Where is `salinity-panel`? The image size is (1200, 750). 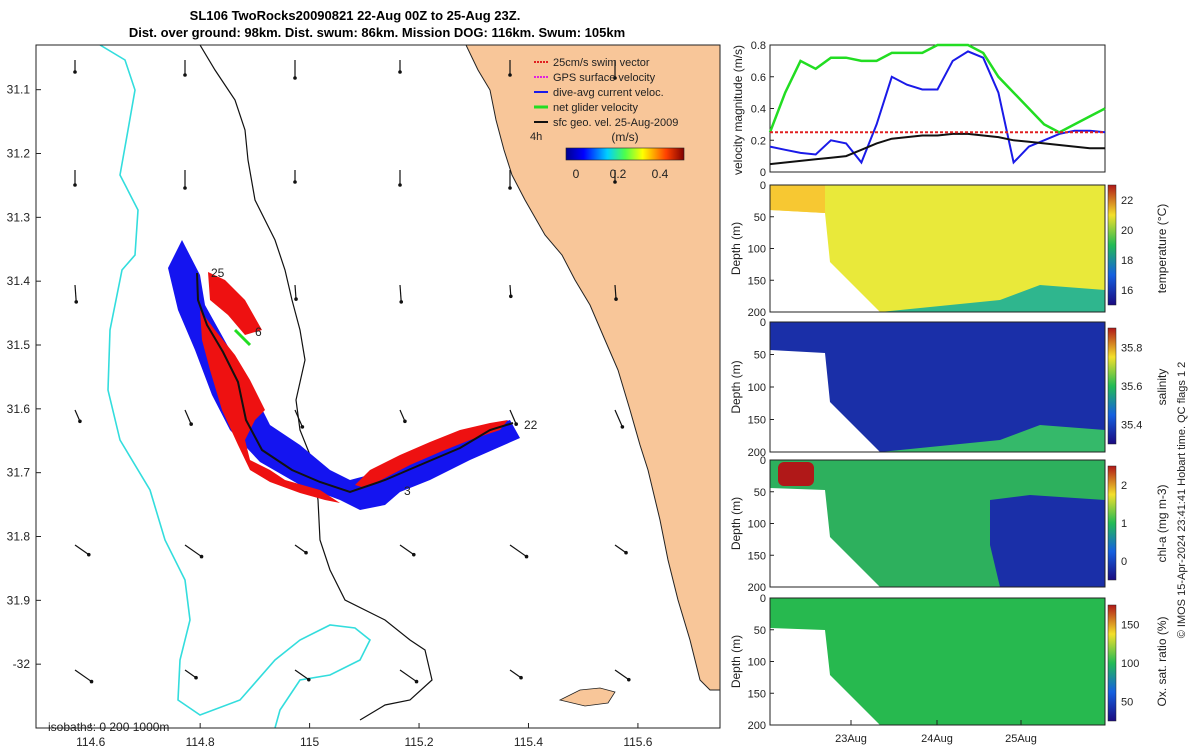 salinity-panel is located at coordinates (943, 387).